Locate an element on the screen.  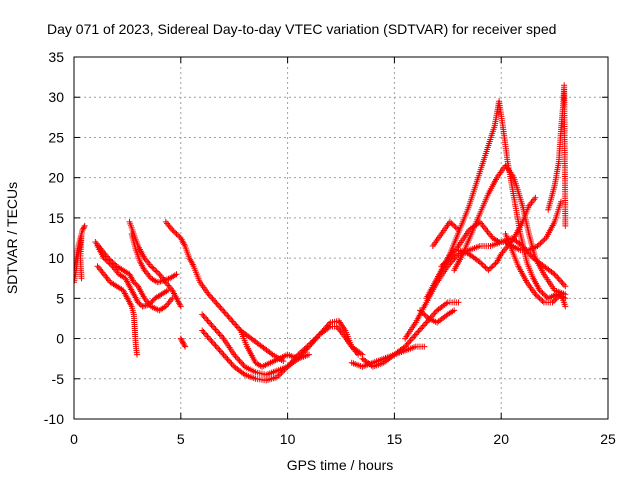
y-tick-label: 35 is located at coordinates (56, 57).